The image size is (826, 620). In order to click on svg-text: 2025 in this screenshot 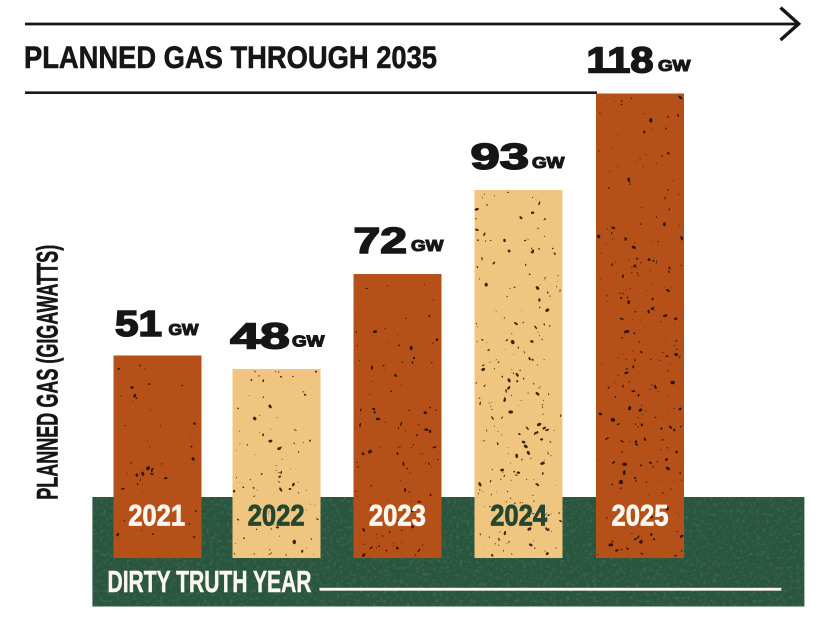, I will do `click(640, 515)`.